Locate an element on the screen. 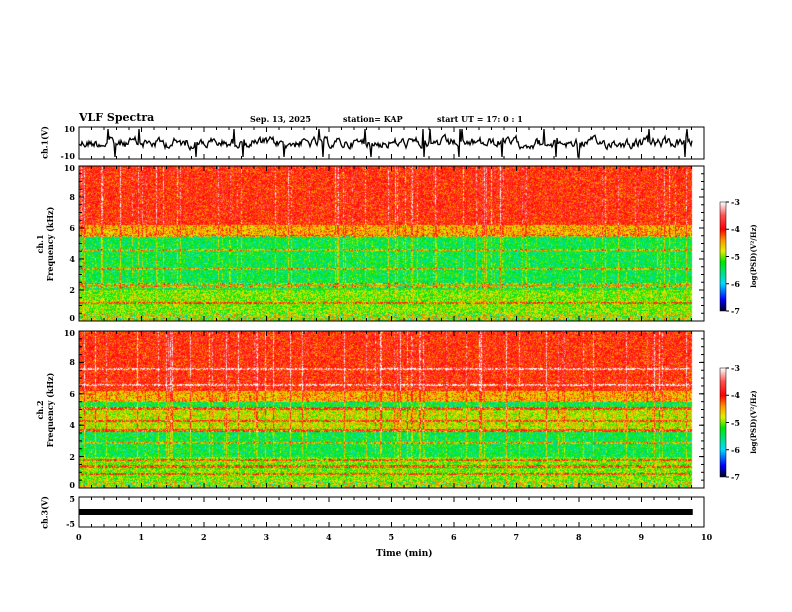  x-tick-label: 6 is located at coordinates (454, 537).